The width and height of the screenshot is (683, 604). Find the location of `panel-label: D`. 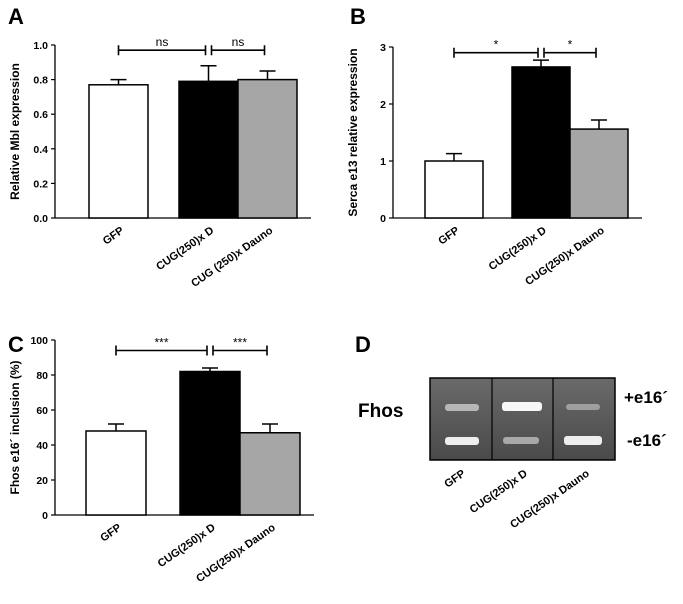

panel-label: D is located at coordinates (363, 344).